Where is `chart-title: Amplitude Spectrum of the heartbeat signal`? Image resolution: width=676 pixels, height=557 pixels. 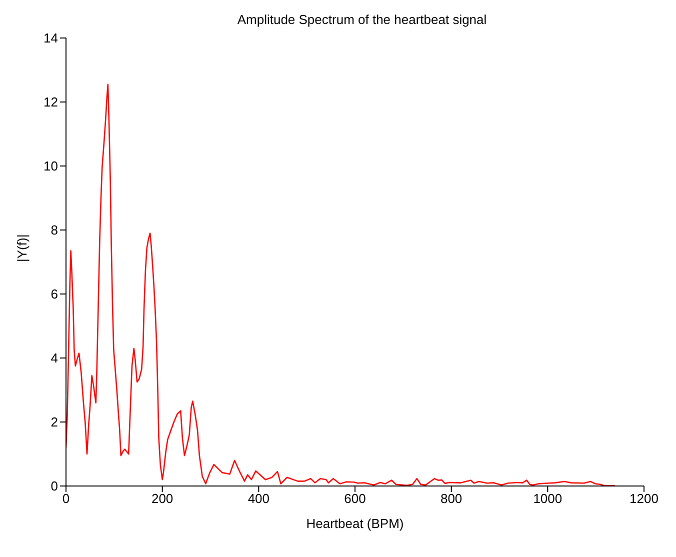 chart-title: Amplitude Spectrum of the heartbeat signal is located at coordinates (362, 19).